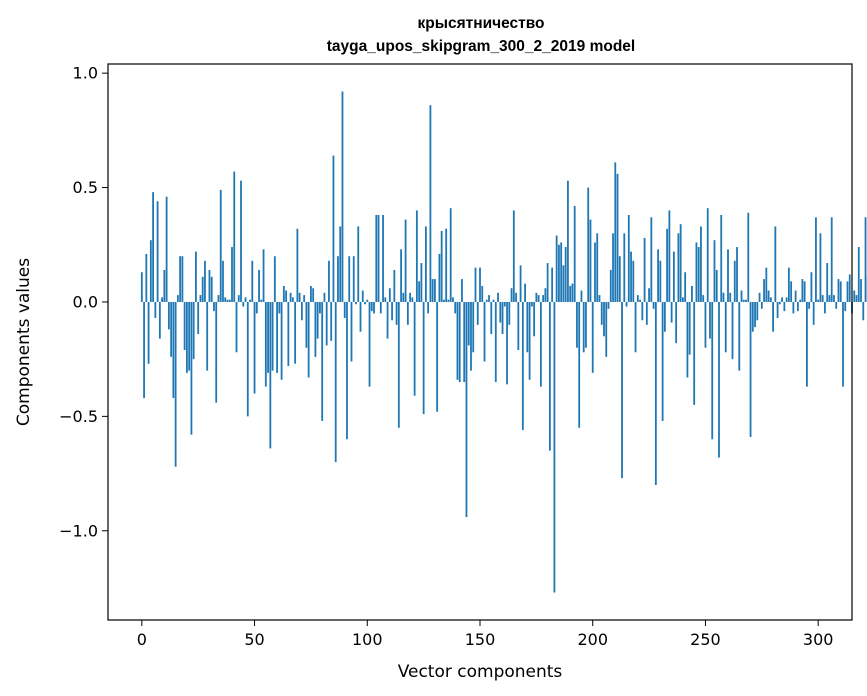 This screenshot has width=867, height=696. I want to click on chart-title: крысятничество, so click(480, 23).